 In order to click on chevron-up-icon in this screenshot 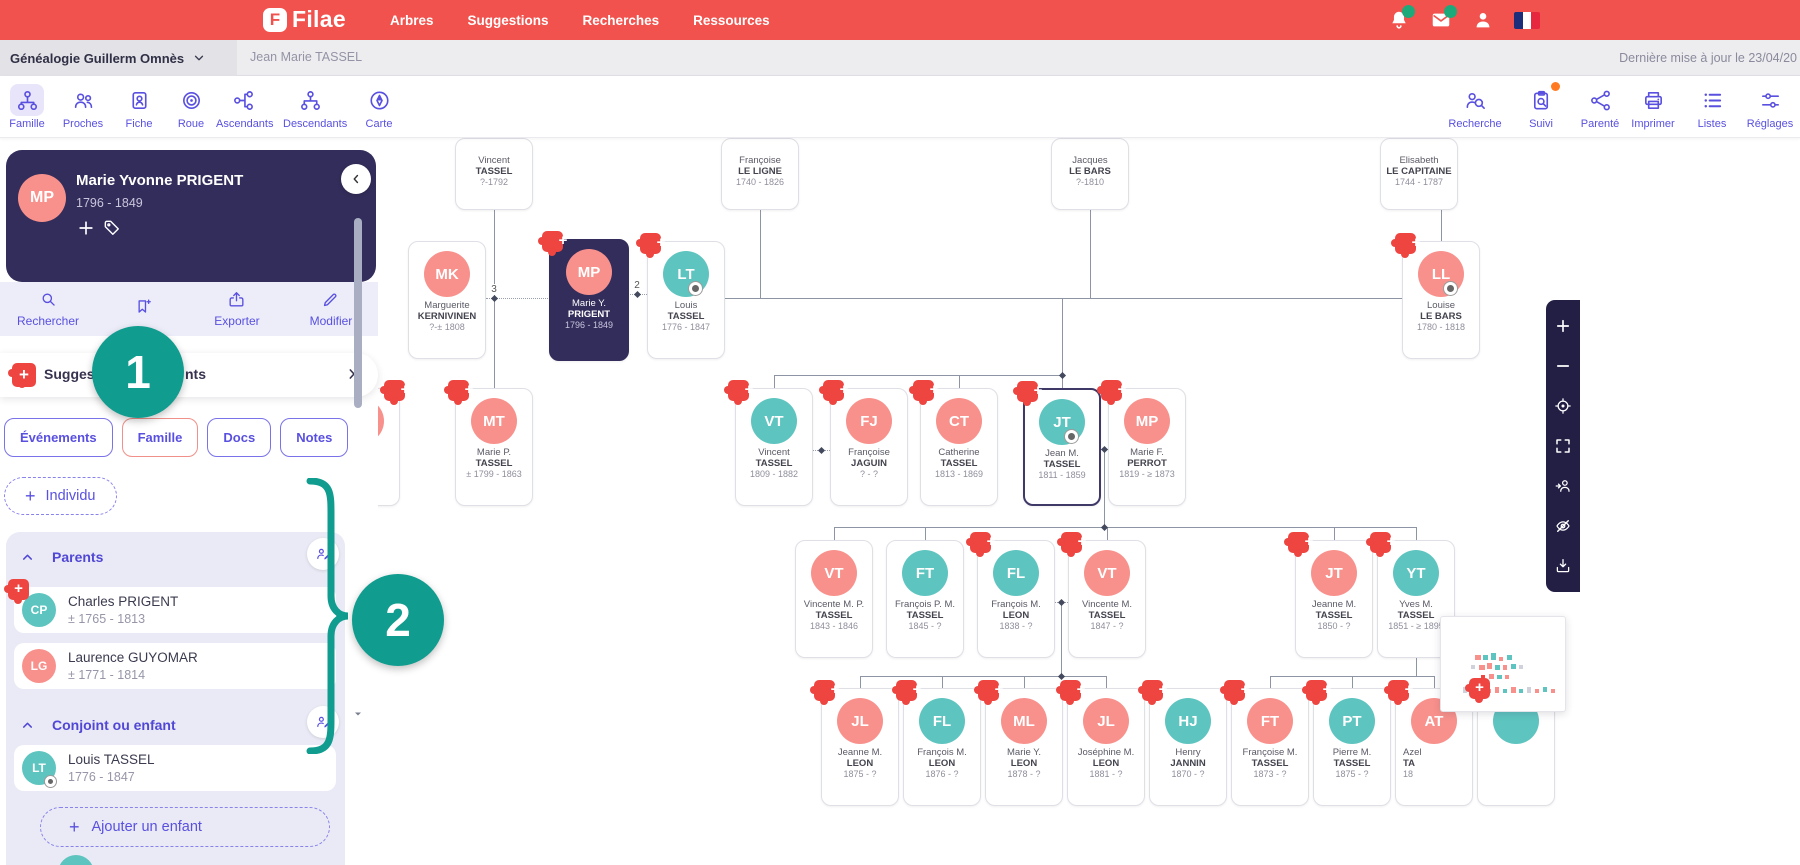, I will do `click(27, 557)`.